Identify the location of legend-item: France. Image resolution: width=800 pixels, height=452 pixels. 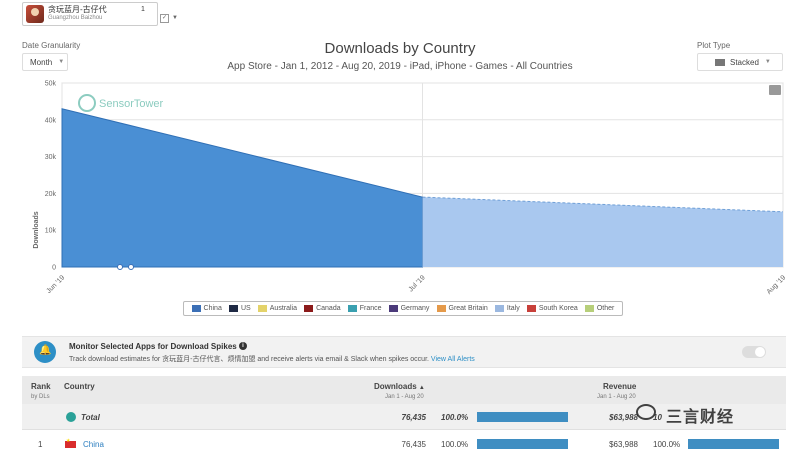
(364, 308).